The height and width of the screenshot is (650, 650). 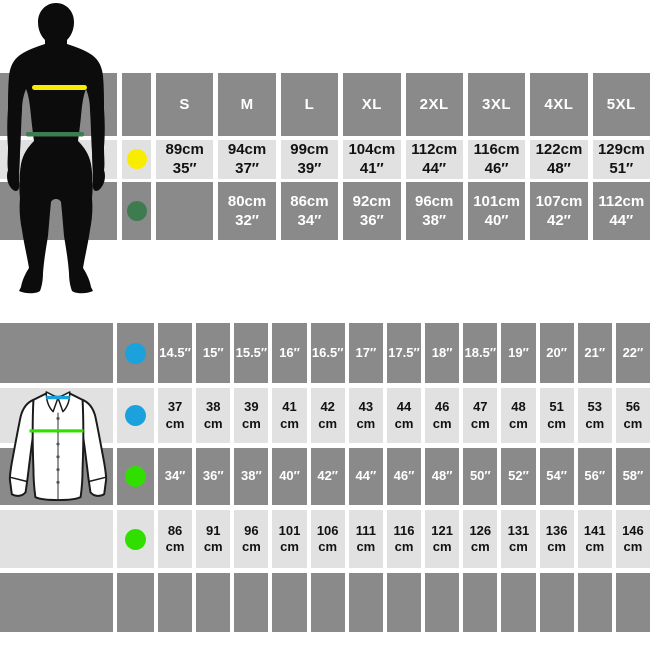 What do you see at coordinates (480, 406) in the screenshot?
I see `cell-line: 47` at bounding box center [480, 406].